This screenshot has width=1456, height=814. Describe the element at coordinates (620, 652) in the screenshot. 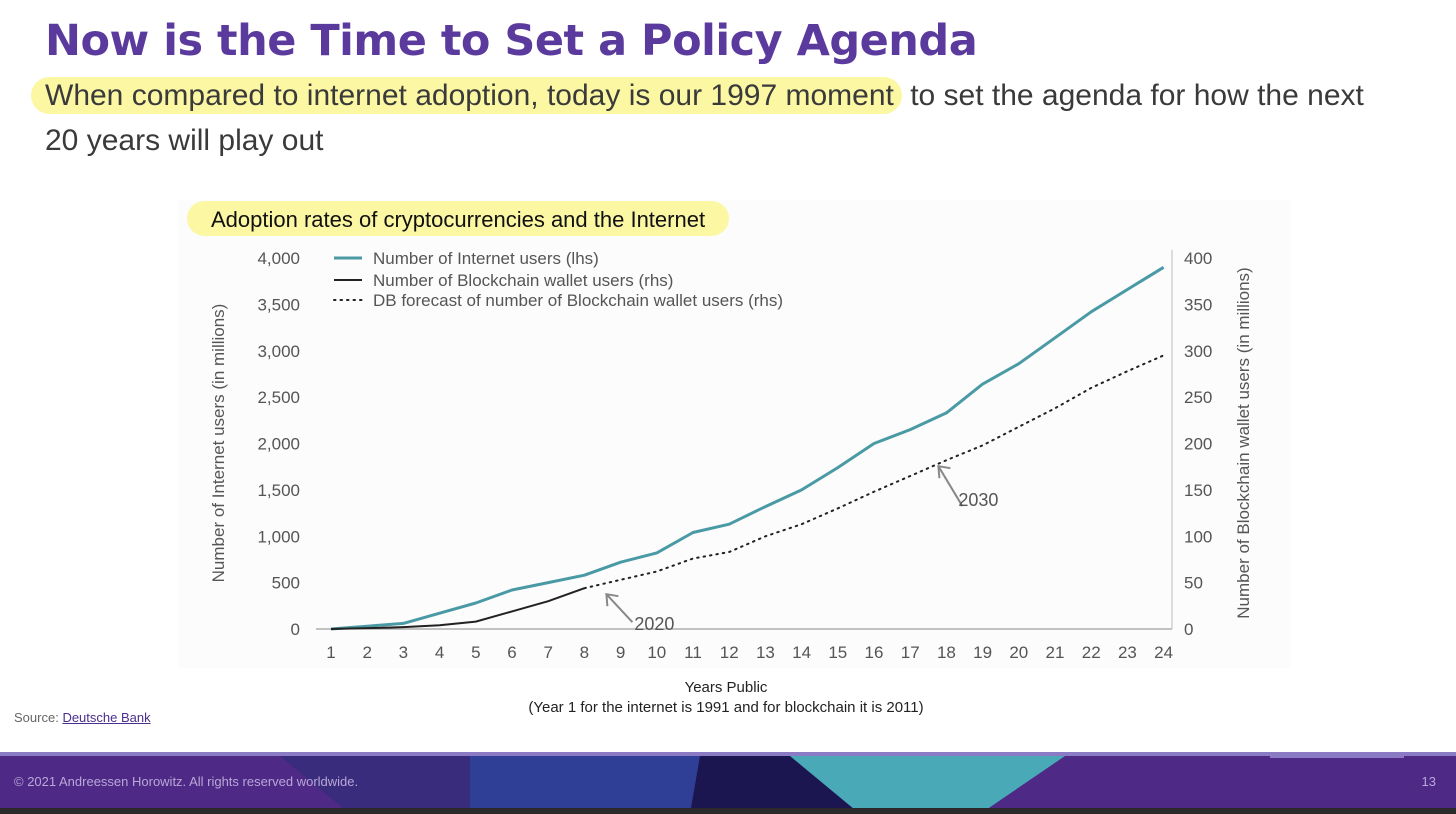

I see `x-tick-label: 9` at that location.